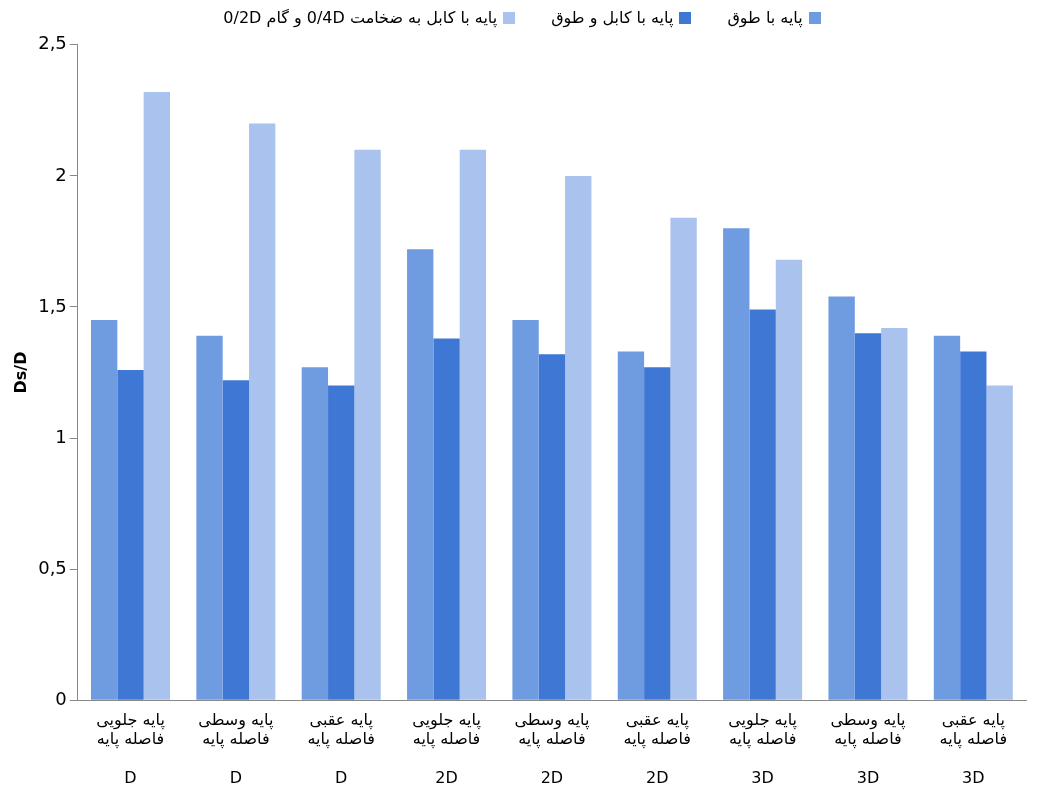 The width and height of the screenshot is (1044, 801). What do you see at coordinates (360, 17) in the screenshot?
I see `legend-label: پایه با کابل به ضخامت 0/4D و گام 0/2D` at bounding box center [360, 17].